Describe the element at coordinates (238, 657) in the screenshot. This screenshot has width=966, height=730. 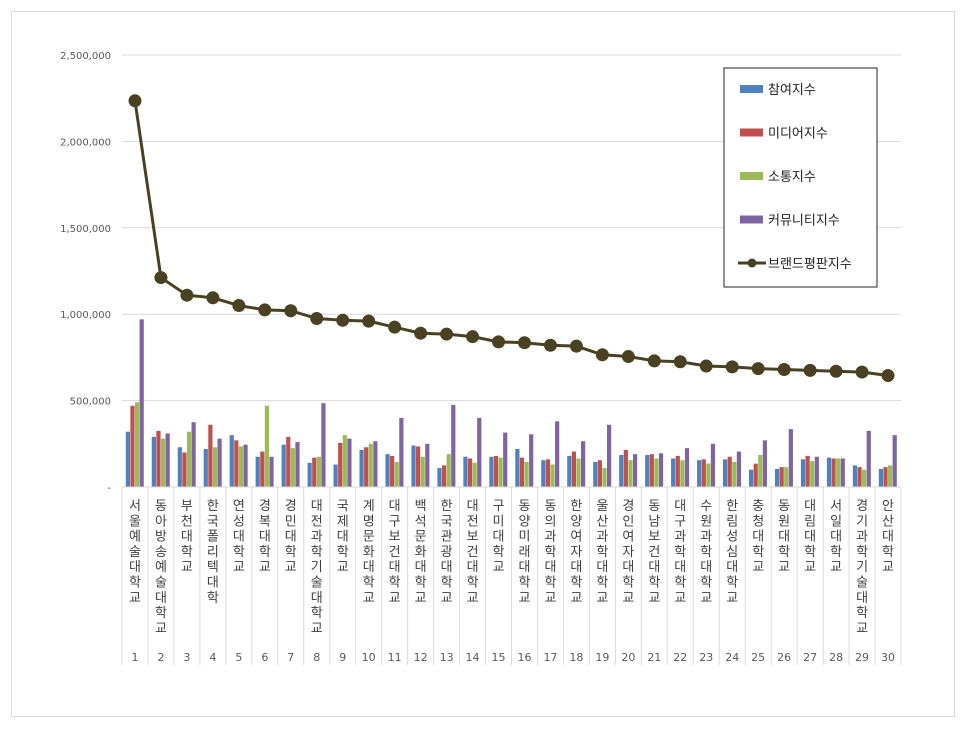
I see `rank-label: 5` at that location.